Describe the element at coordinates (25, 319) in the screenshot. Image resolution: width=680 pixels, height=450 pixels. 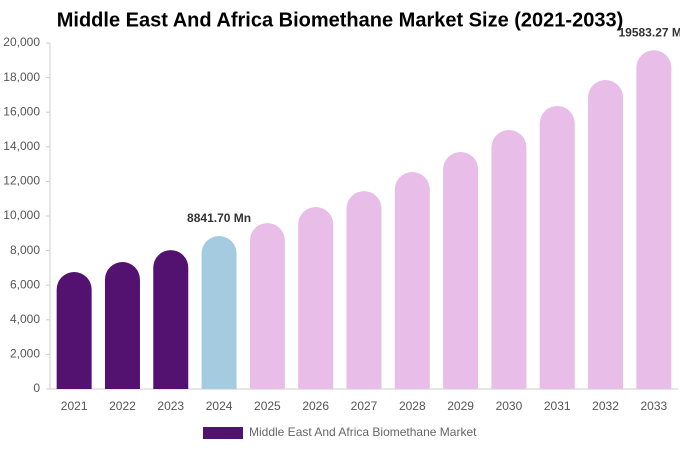
I see `y-tick-label: 4,000` at that location.